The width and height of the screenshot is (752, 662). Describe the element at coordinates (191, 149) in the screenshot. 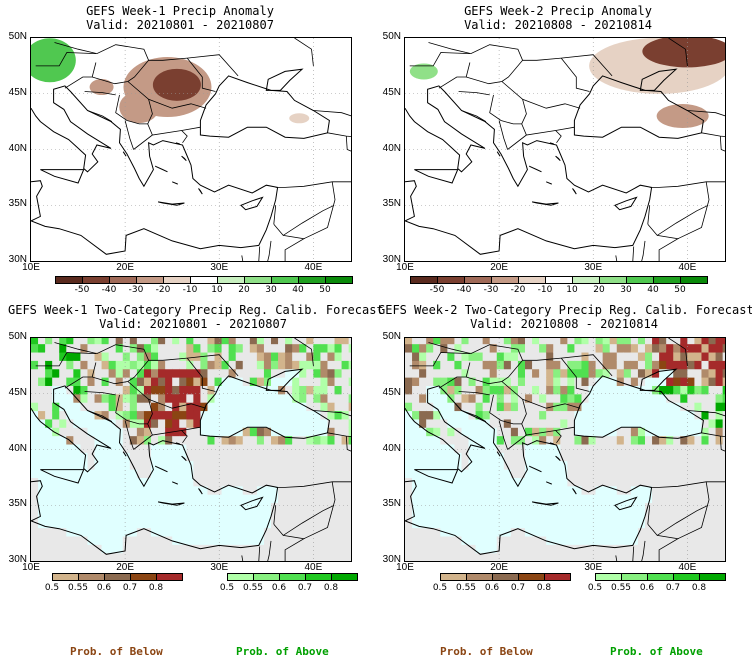

I see `map-canvas` at that location.